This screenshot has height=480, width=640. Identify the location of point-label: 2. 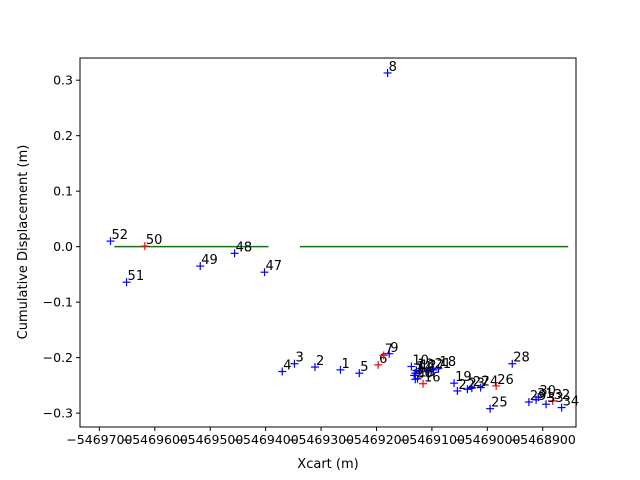
(320, 361).